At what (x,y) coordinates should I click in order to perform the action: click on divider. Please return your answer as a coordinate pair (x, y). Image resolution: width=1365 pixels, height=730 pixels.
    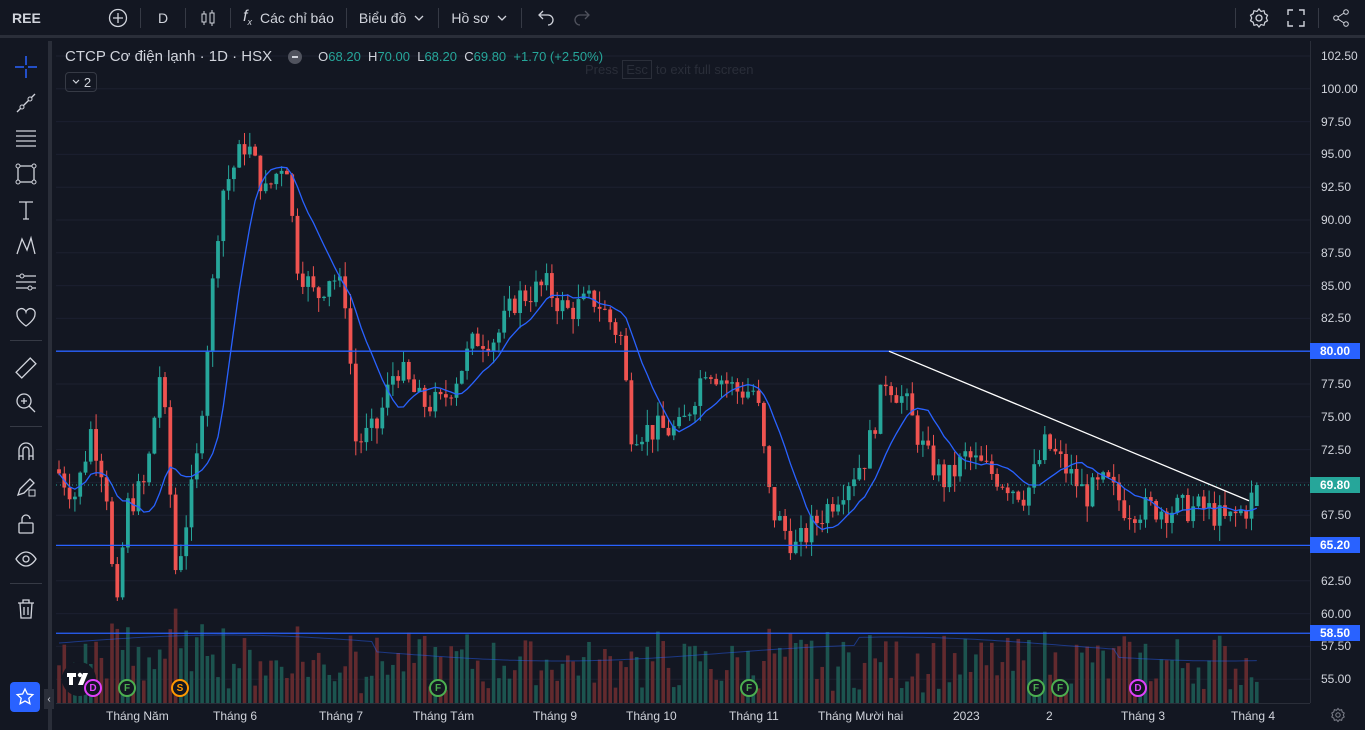
    Looking at the image, I should click on (185, 17).